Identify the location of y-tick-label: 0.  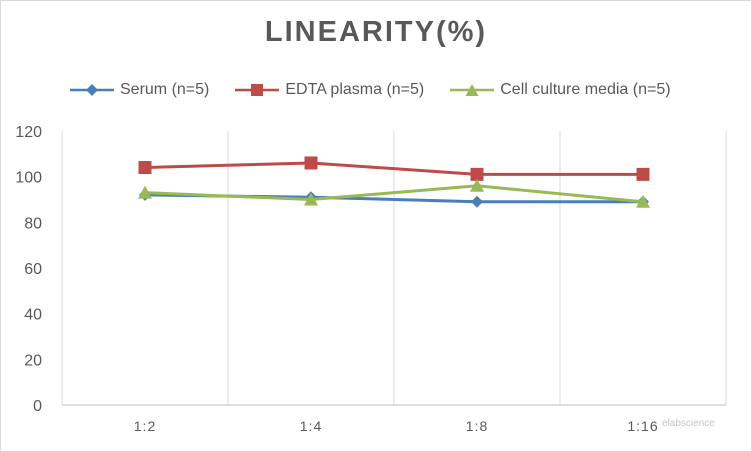
(37, 406).